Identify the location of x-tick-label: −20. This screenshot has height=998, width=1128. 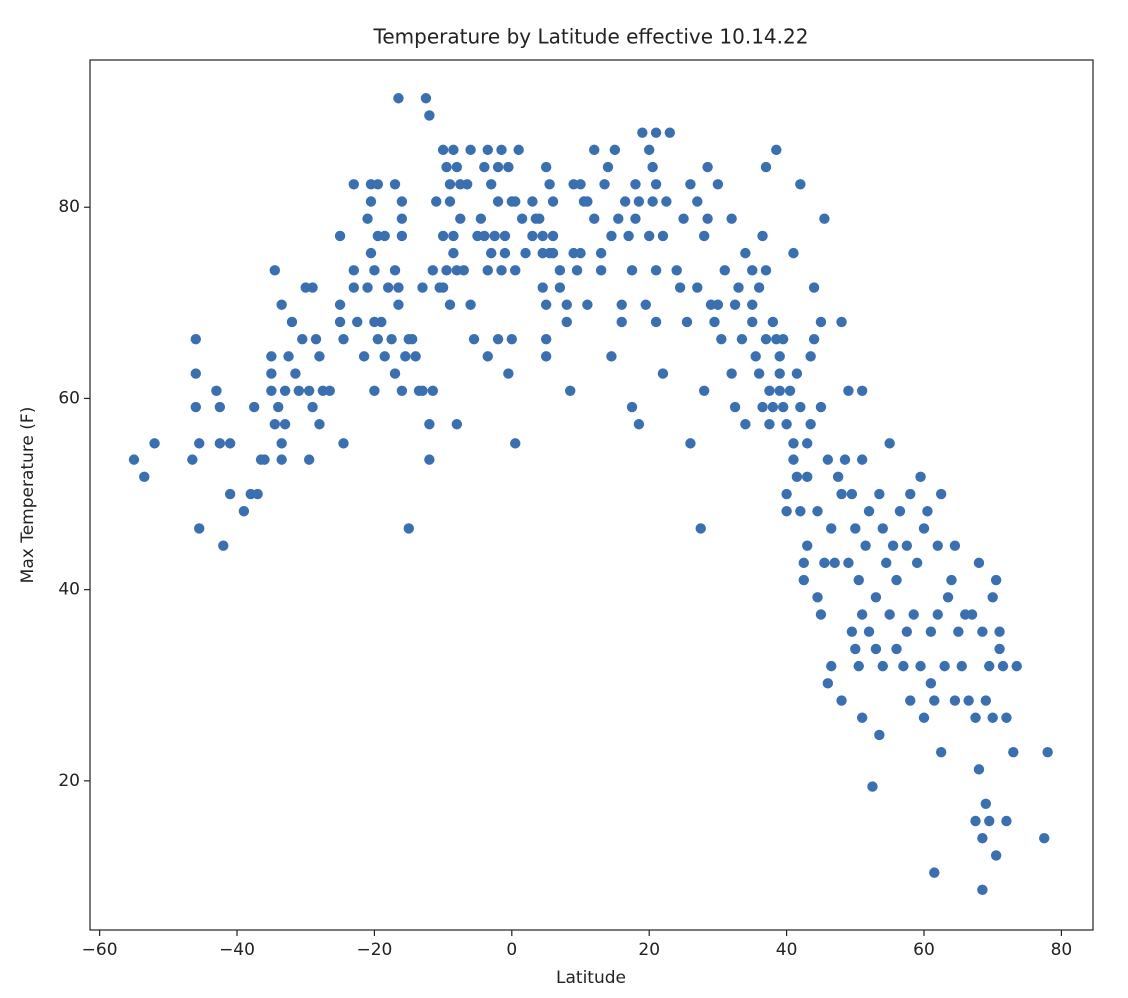
(374, 950).